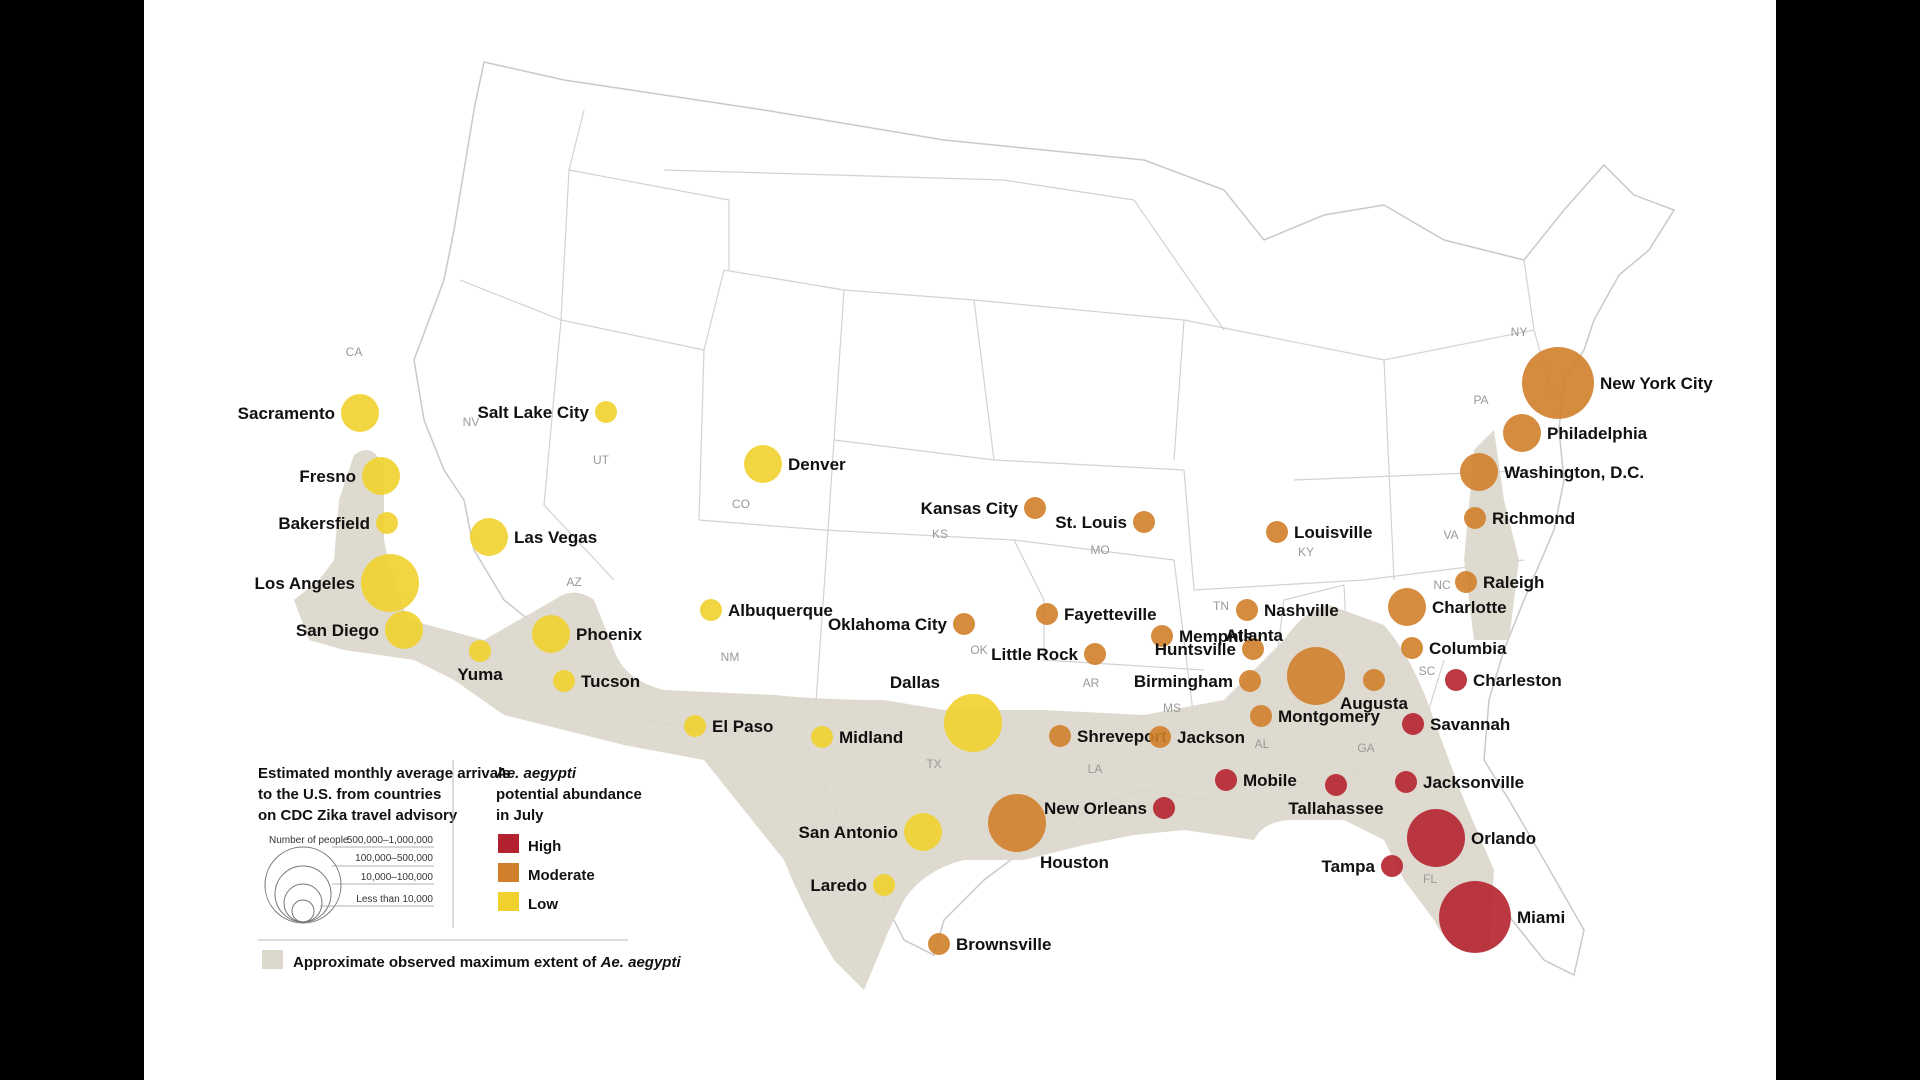 The width and height of the screenshot is (1920, 1080). What do you see at coordinates (358, 815) in the screenshot?
I see `legend-arrivals-title-line3: on CDC Zika travel advisory` at bounding box center [358, 815].